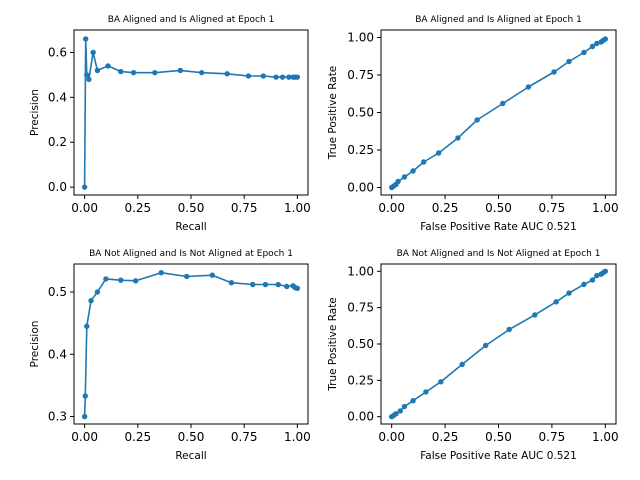  What do you see at coordinates (57, 142) in the screenshot?
I see `y-tick-label: 0.2` at bounding box center [57, 142].